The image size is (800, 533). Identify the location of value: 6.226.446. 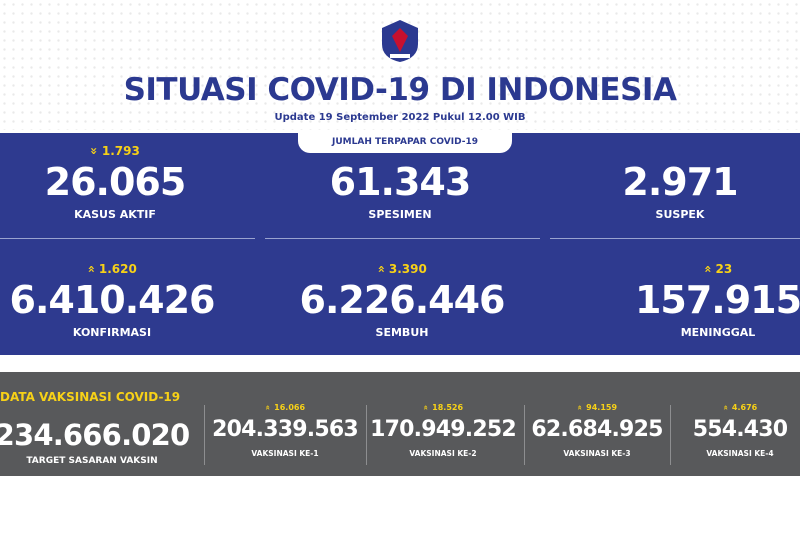
(402, 300).